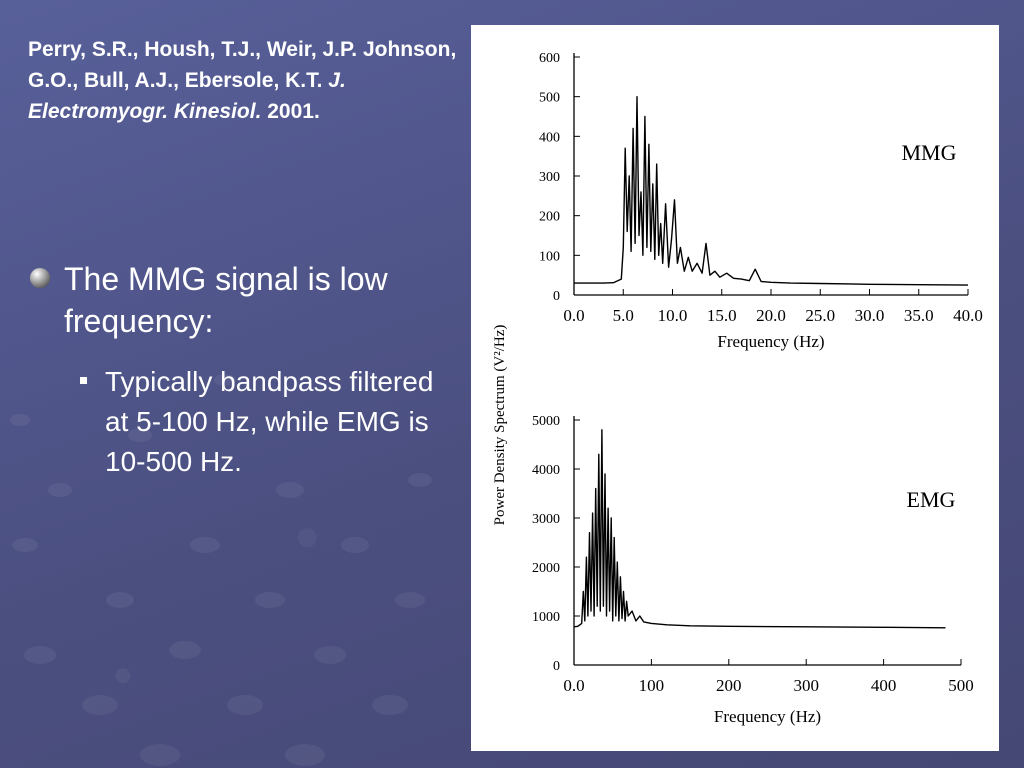 This screenshot has height=768, width=1024. What do you see at coordinates (961, 685) in the screenshot?
I see `emg-x-tick-label: 500` at bounding box center [961, 685].